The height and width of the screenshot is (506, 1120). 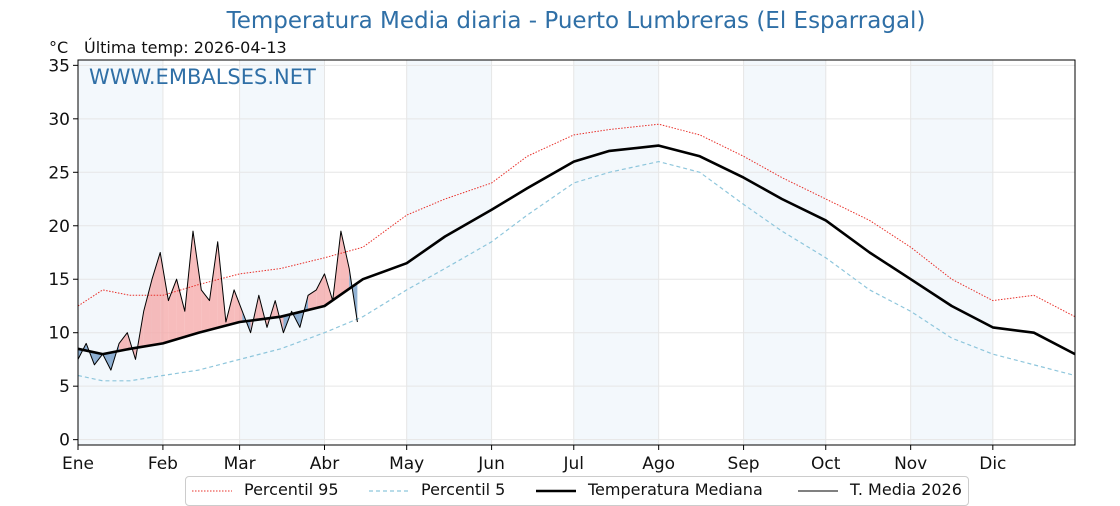 I want to click on watermark: WWW.EMBALSES.NET, so click(x=202, y=77).